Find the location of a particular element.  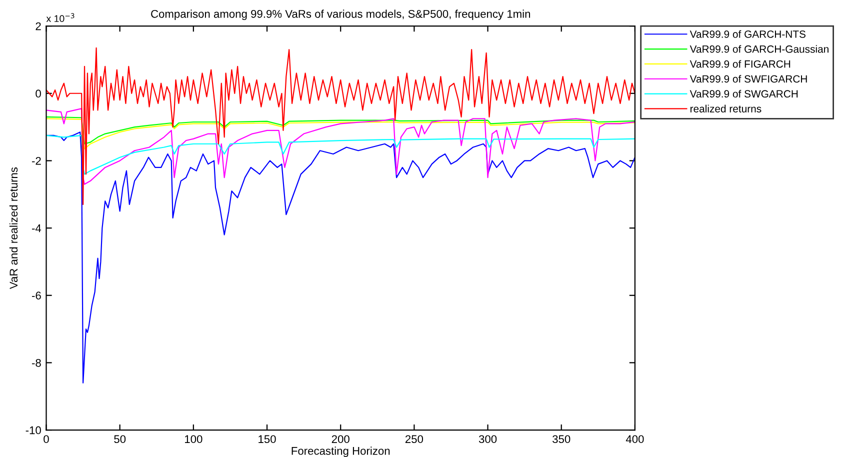

x-tick-label: 400 is located at coordinates (635, 439).